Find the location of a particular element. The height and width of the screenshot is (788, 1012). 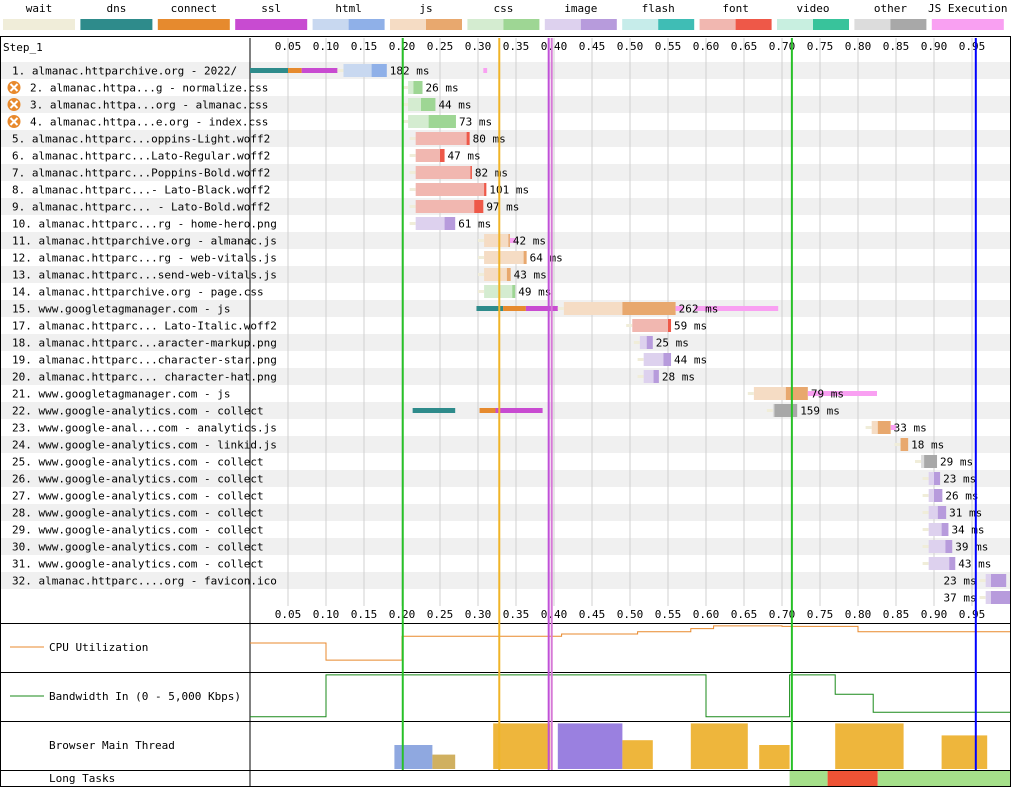

request-label: 14. almanac.httparchive.org - page.css is located at coordinates (138, 292).